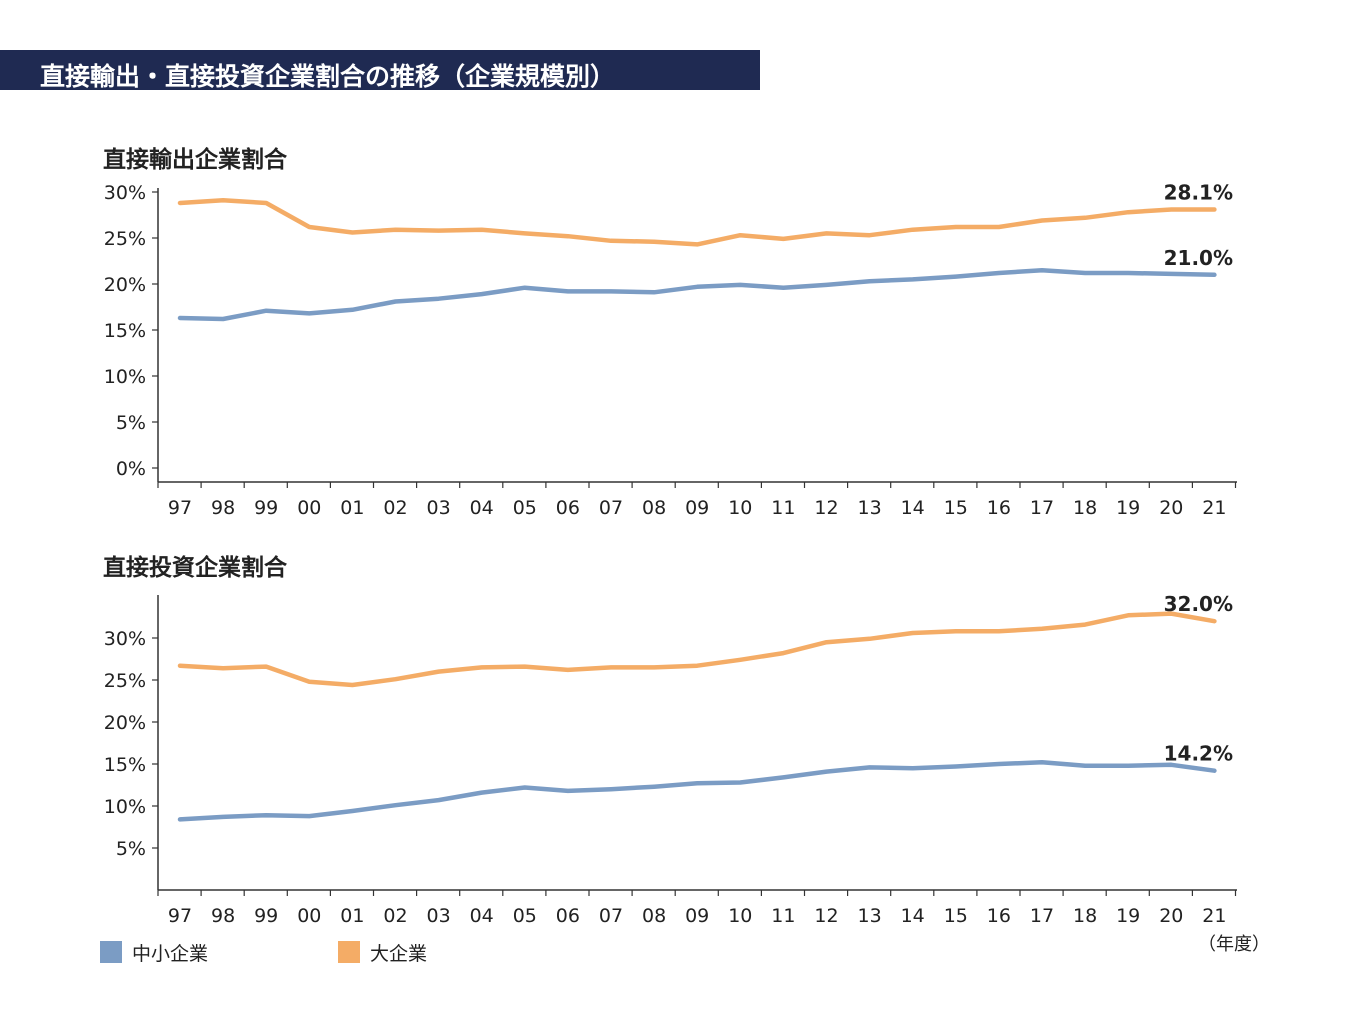 Image resolution: width=1350 pixels, height=1015 pixels. What do you see at coordinates (349, 952) in the screenshot?
I see `legend-swatch-large` at bounding box center [349, 952].